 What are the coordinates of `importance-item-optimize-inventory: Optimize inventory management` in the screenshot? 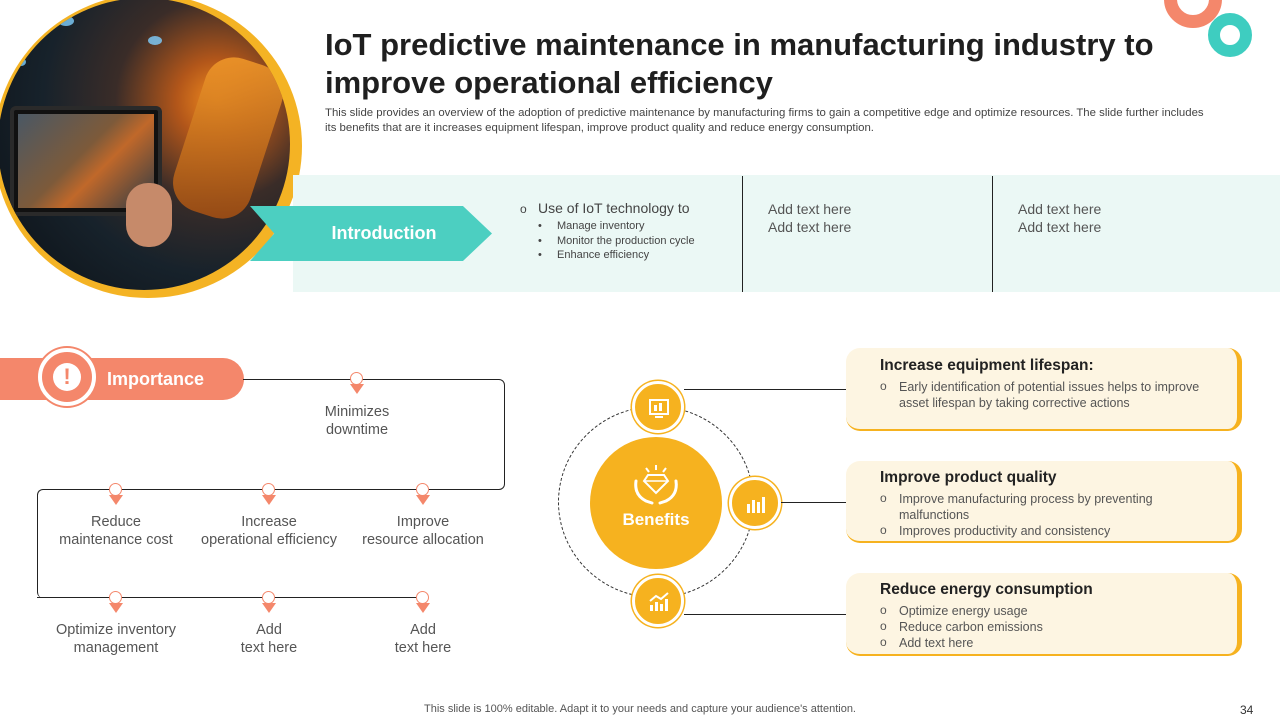 It's located at (116, 639).